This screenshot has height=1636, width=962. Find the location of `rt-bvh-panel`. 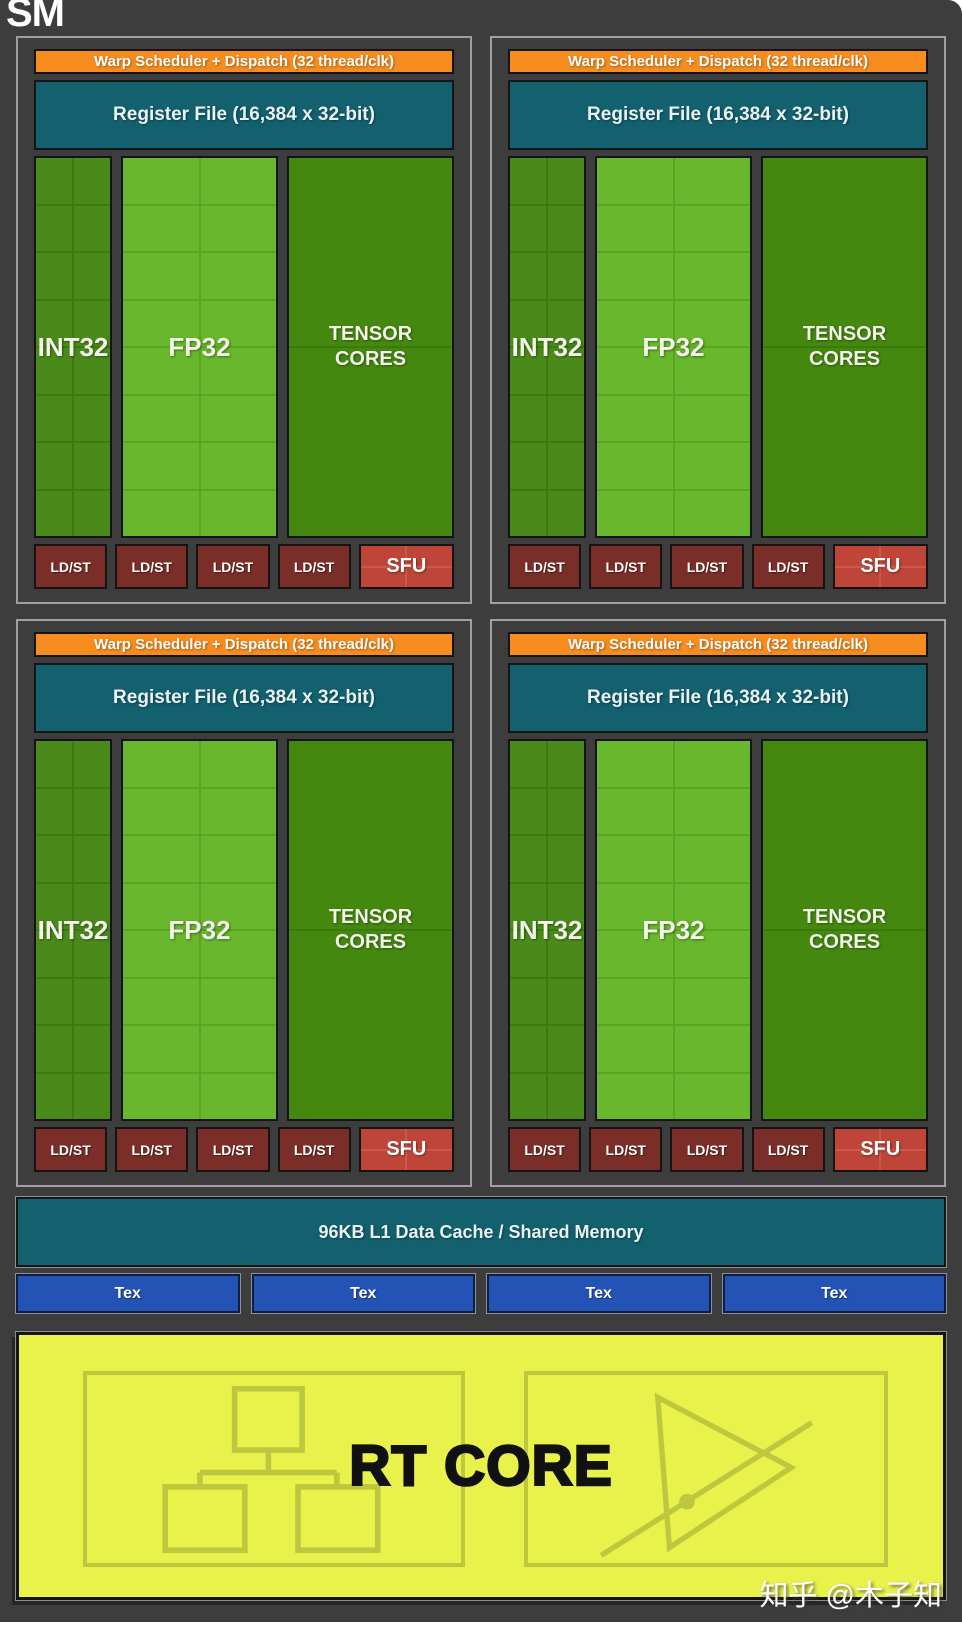

rt-bvh-panel is located at coordinates (274, 1469).